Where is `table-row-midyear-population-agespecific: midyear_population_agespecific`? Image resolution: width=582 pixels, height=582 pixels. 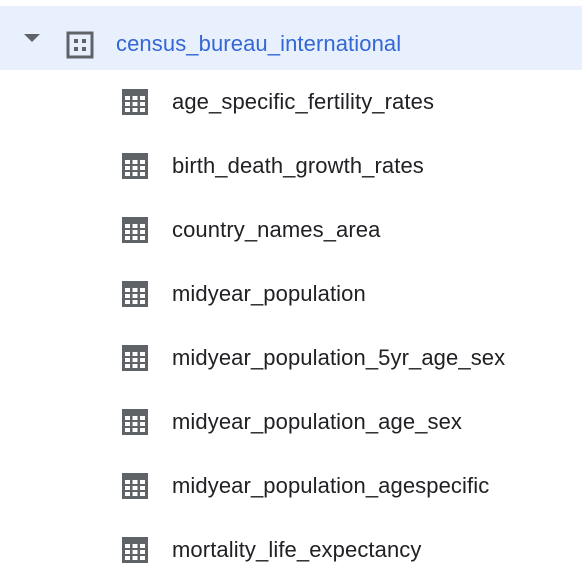
table-row-midyear-population-agespecific: midyear_population_agespecific is located at coordinates (291, 486).